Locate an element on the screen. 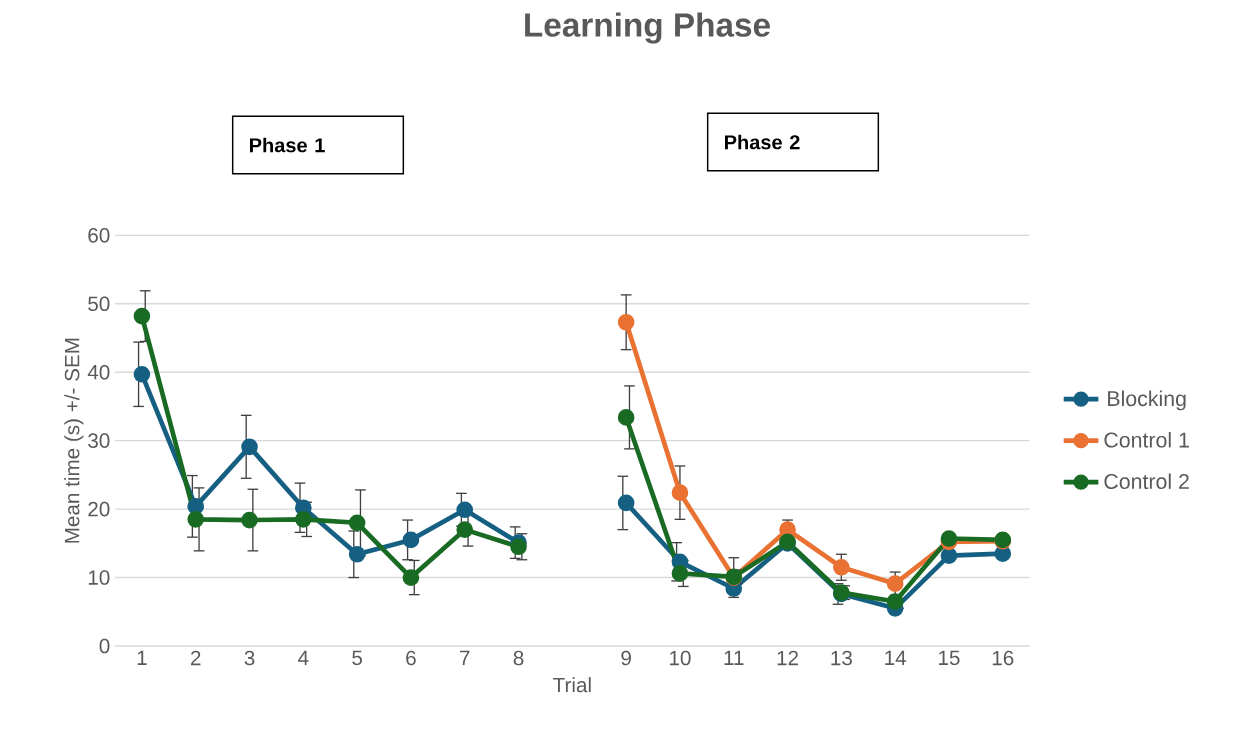 Image resolution: width=1254 pixels, height=746 pixels. text: Phase 2 is located at coordinates (762, 142).